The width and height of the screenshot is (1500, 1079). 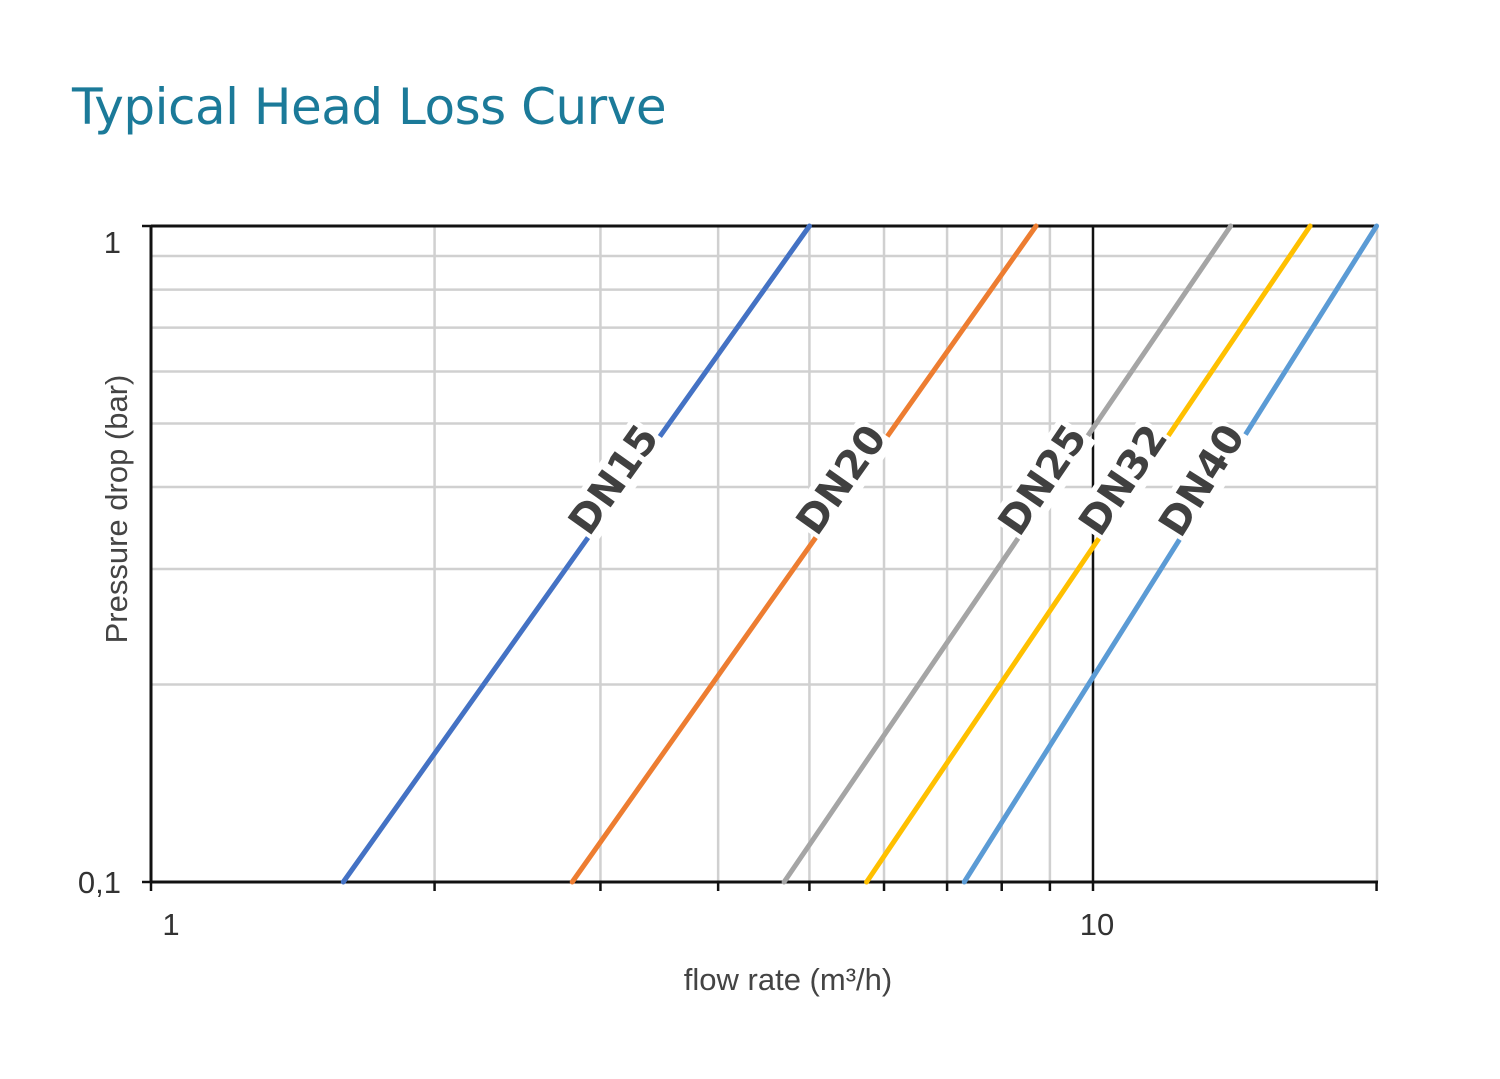 I want to click on series-label-group-dn20: DN20, so click(x=841, y=480).